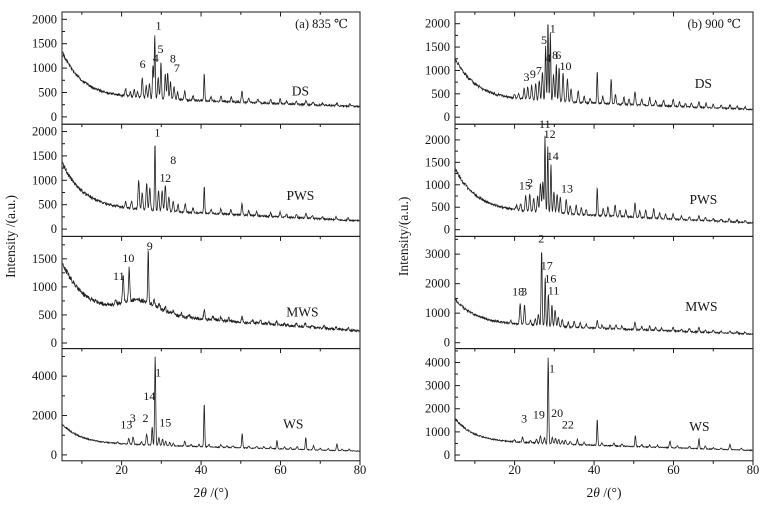 The width and height of the screenshot is (781, 505). What do you see at coordinates (714, 24) in the screenshot?
I see `panel-title: (b) 900 ℃` at bounding box center [714, 24].